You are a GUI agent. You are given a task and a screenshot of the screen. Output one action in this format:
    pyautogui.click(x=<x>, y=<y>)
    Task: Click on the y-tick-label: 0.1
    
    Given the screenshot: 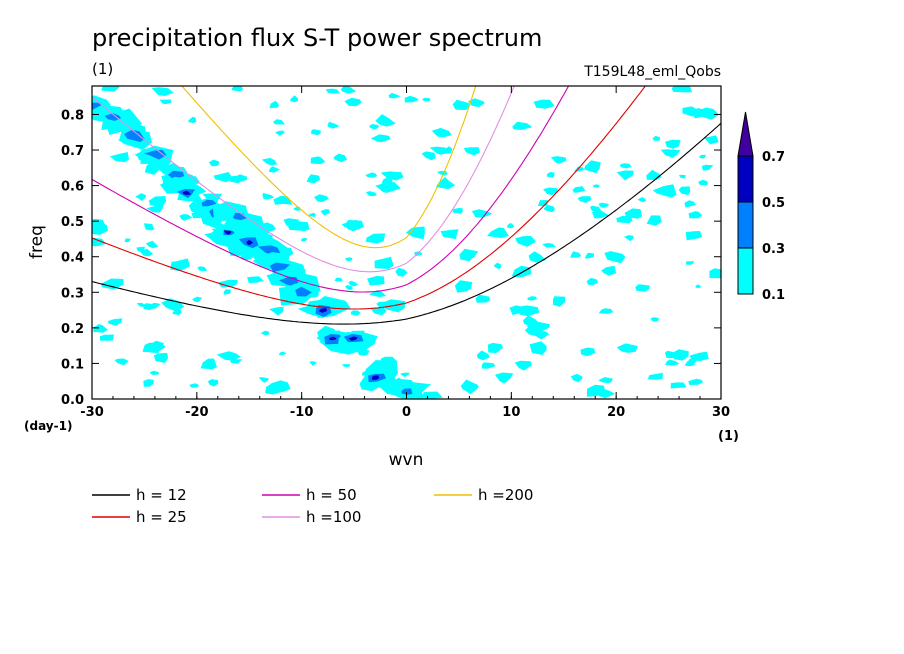 What is the action you would take?
    pyautogui.click(x=72, y=364)
    